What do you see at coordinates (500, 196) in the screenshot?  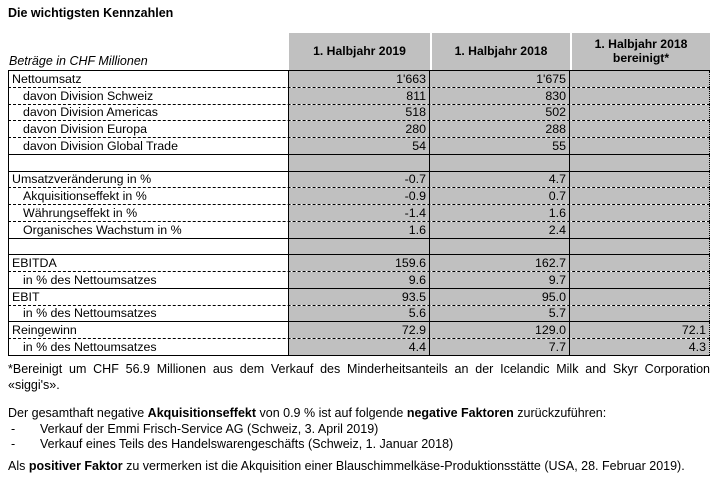 I see `value-cell: 0.7` at bounding box center [500, 196].